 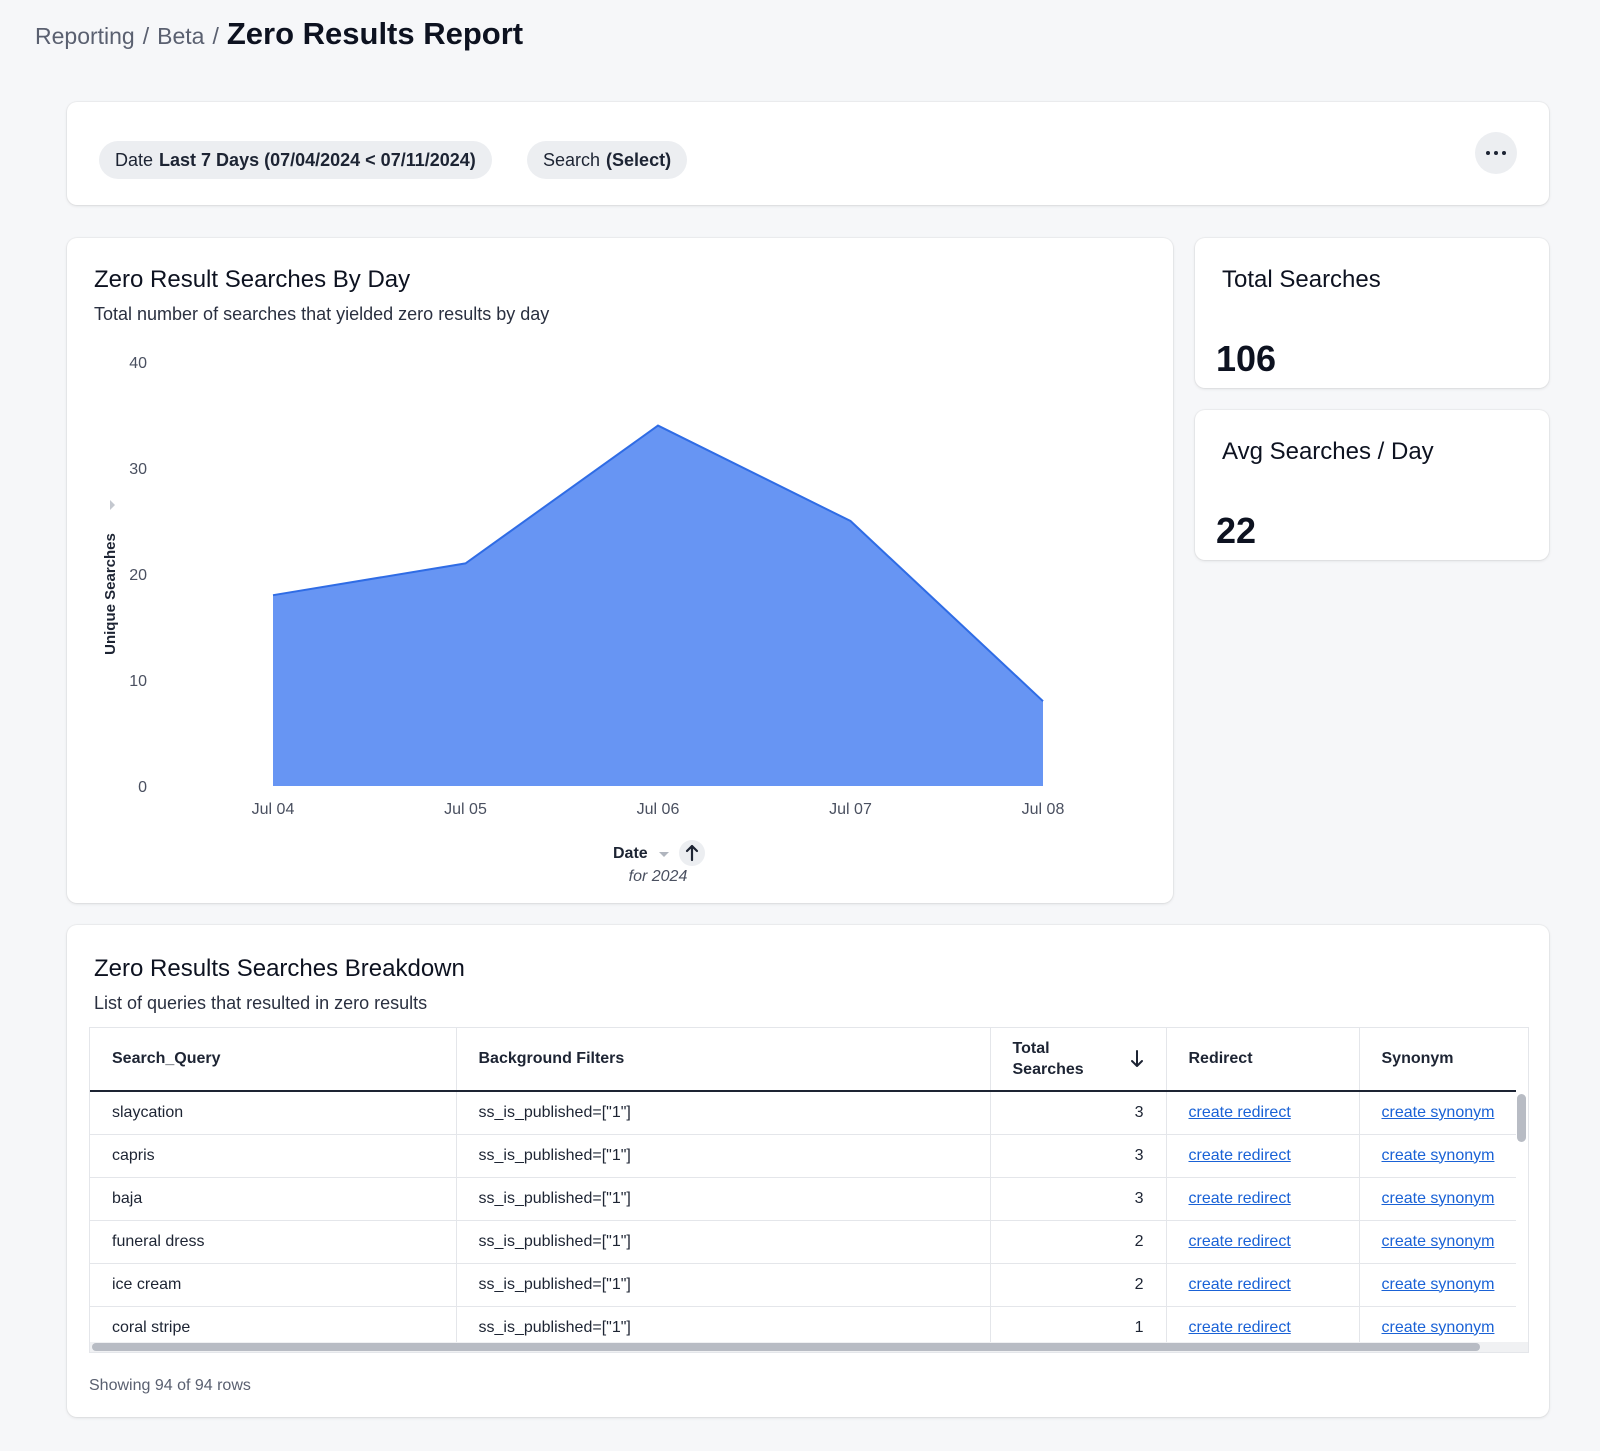 I want to click on y-tick-label: 10, so click(x=138, y=681).